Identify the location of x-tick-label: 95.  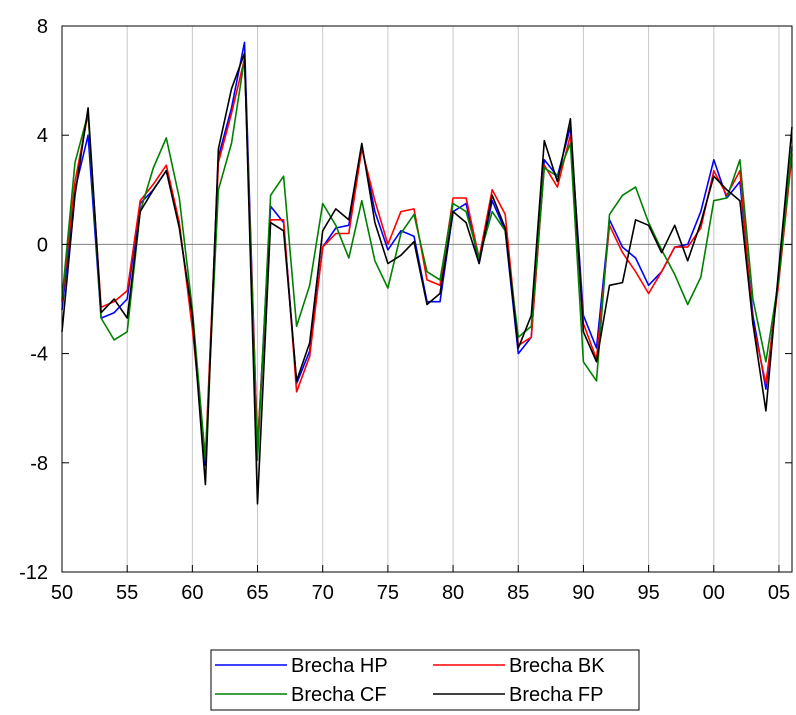
(648, 593).